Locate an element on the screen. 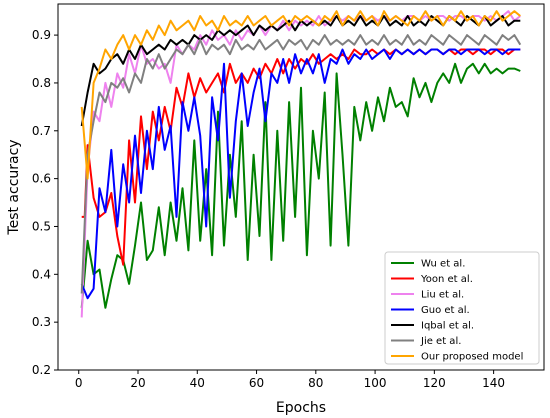  x-tick-label: 80 is located at coordinates (315, 383).